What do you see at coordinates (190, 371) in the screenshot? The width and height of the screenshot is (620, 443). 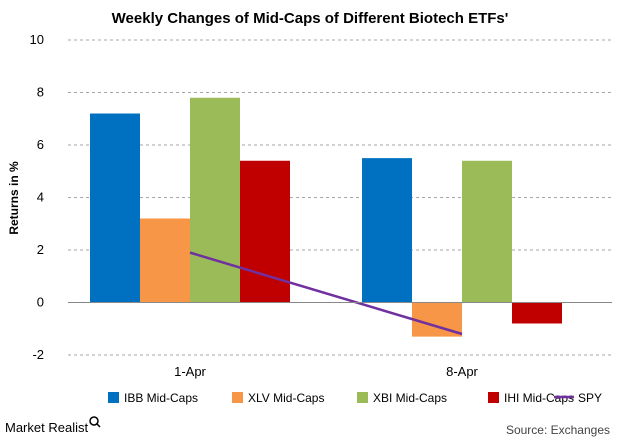 I see `x-tick-label: 1-Apr` at bounding box center [190, 371].